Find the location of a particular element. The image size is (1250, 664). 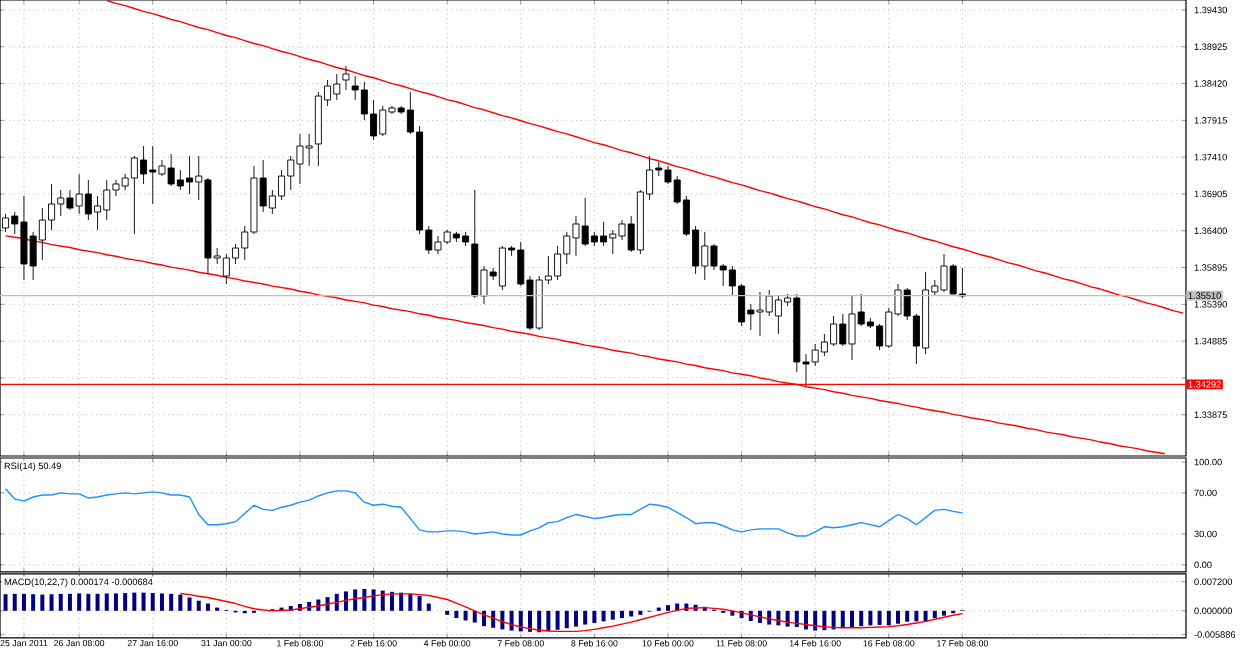

candlestick is located at coordinates (346, 78).